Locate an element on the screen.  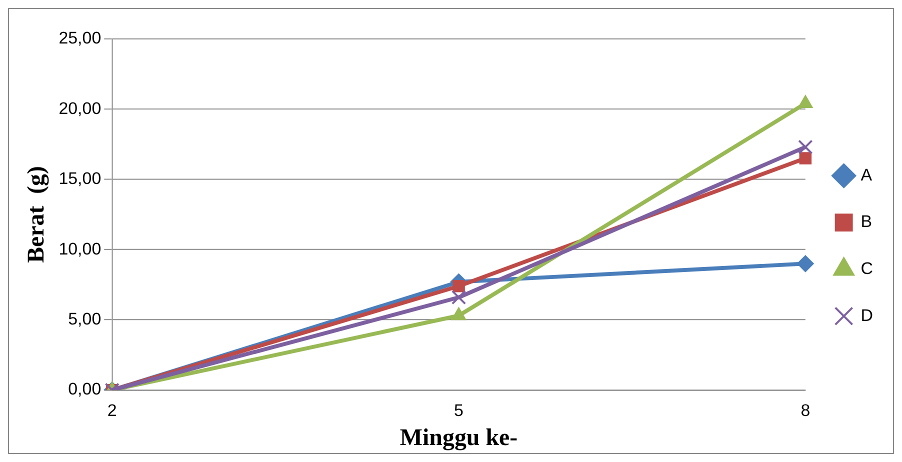
x-axis-title: Minggu ke- is located at coordinates (459, 437).